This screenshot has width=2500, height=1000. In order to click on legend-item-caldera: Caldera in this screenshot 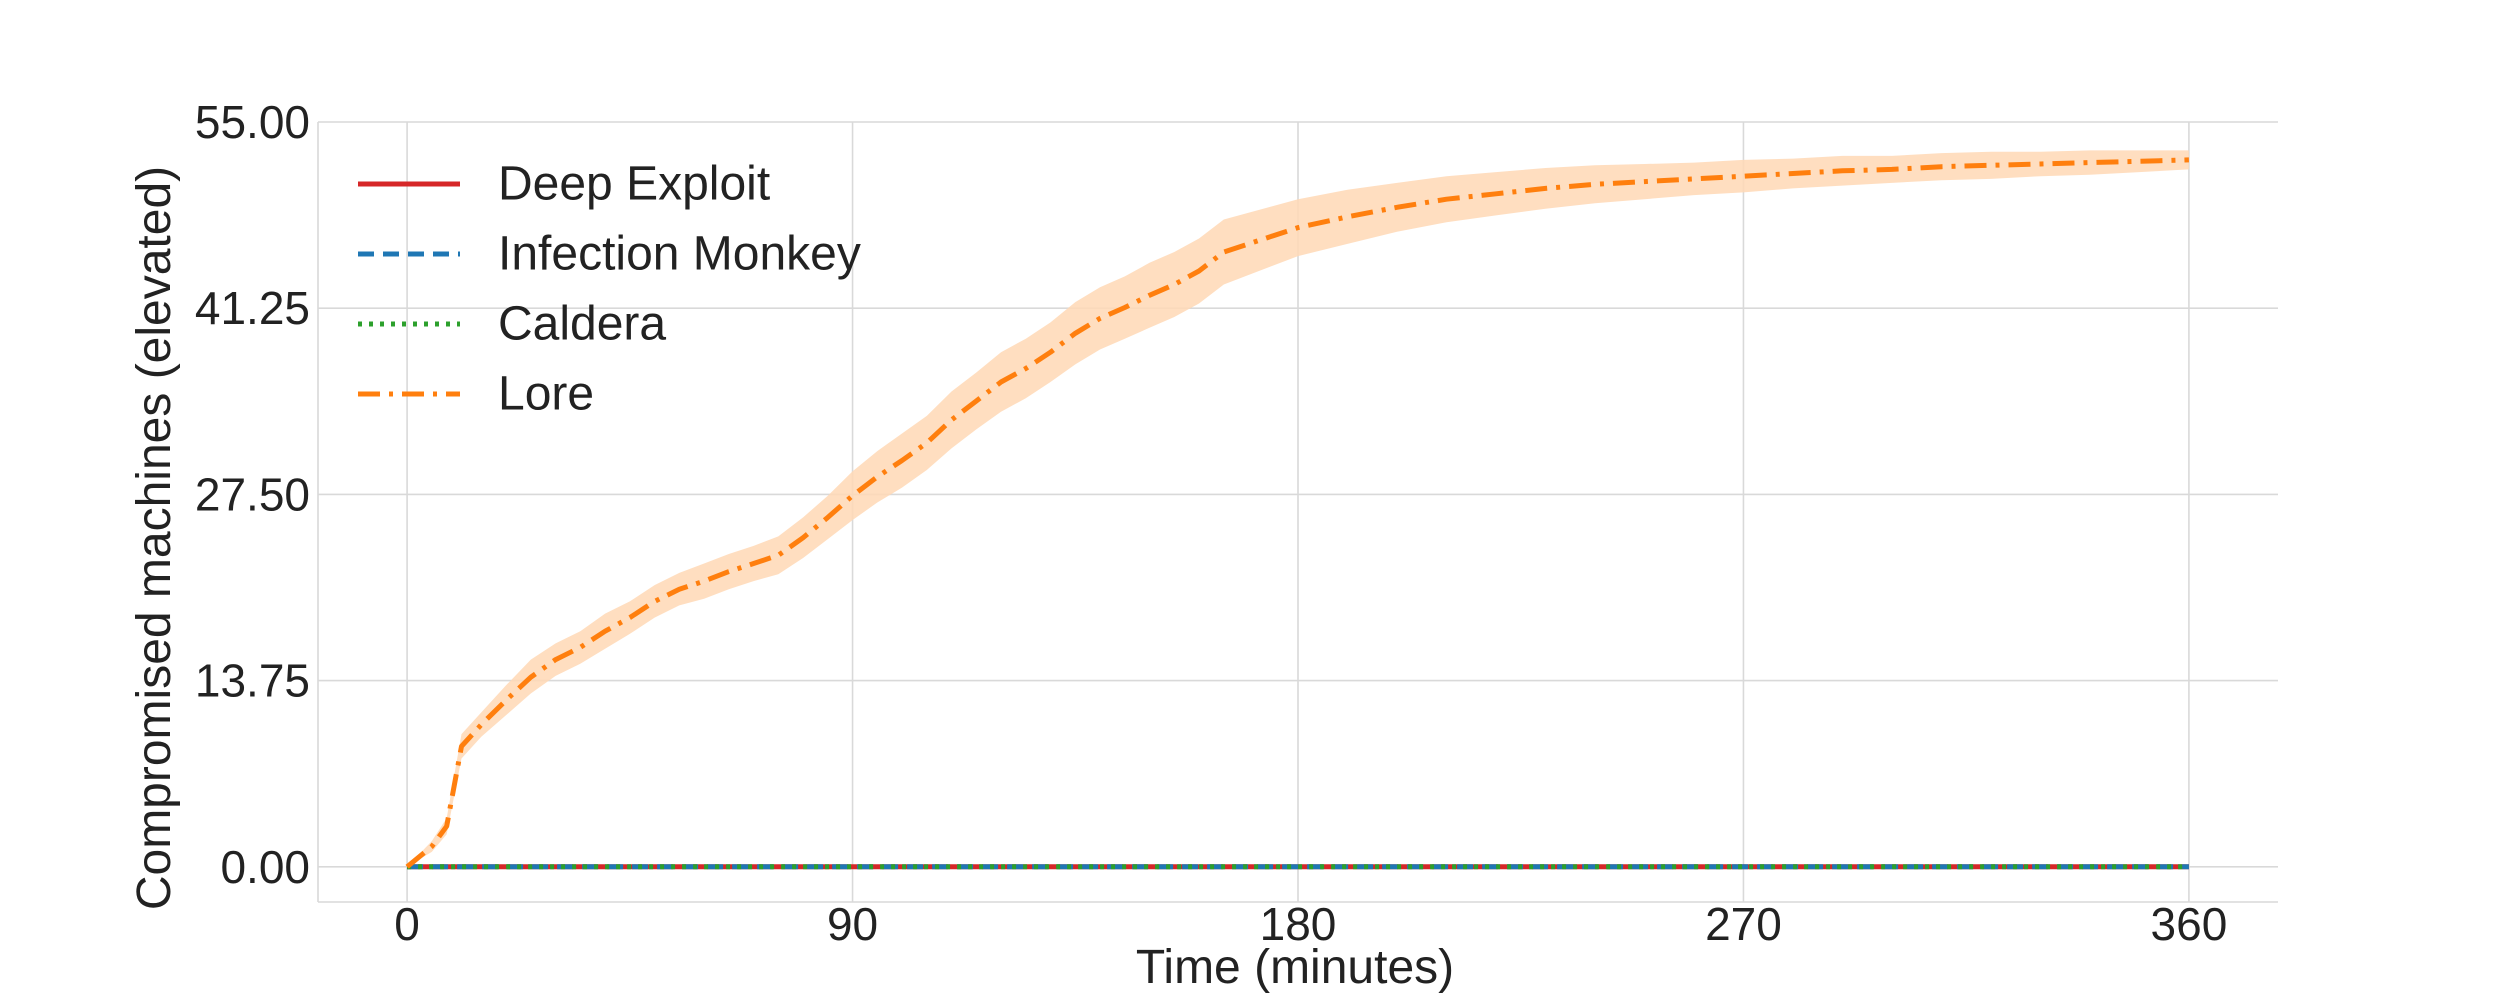, I will do `click(512, 324)`.